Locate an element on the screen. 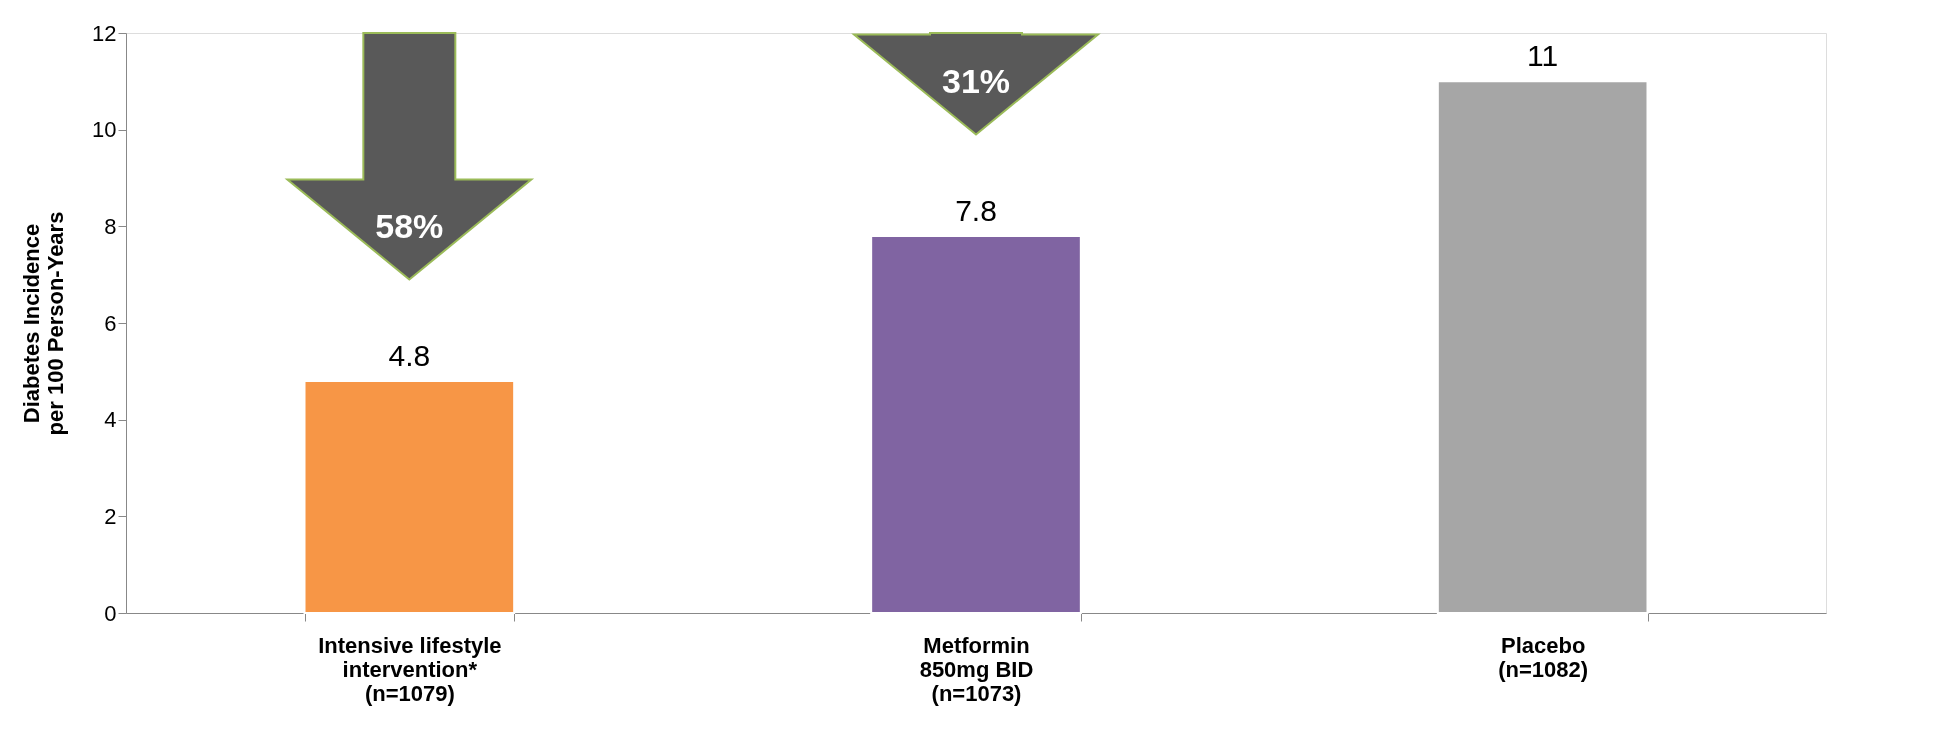  x-tick-label: Intensive lifestyle intervention* (n=1079) is located at coordinates (410, 669).